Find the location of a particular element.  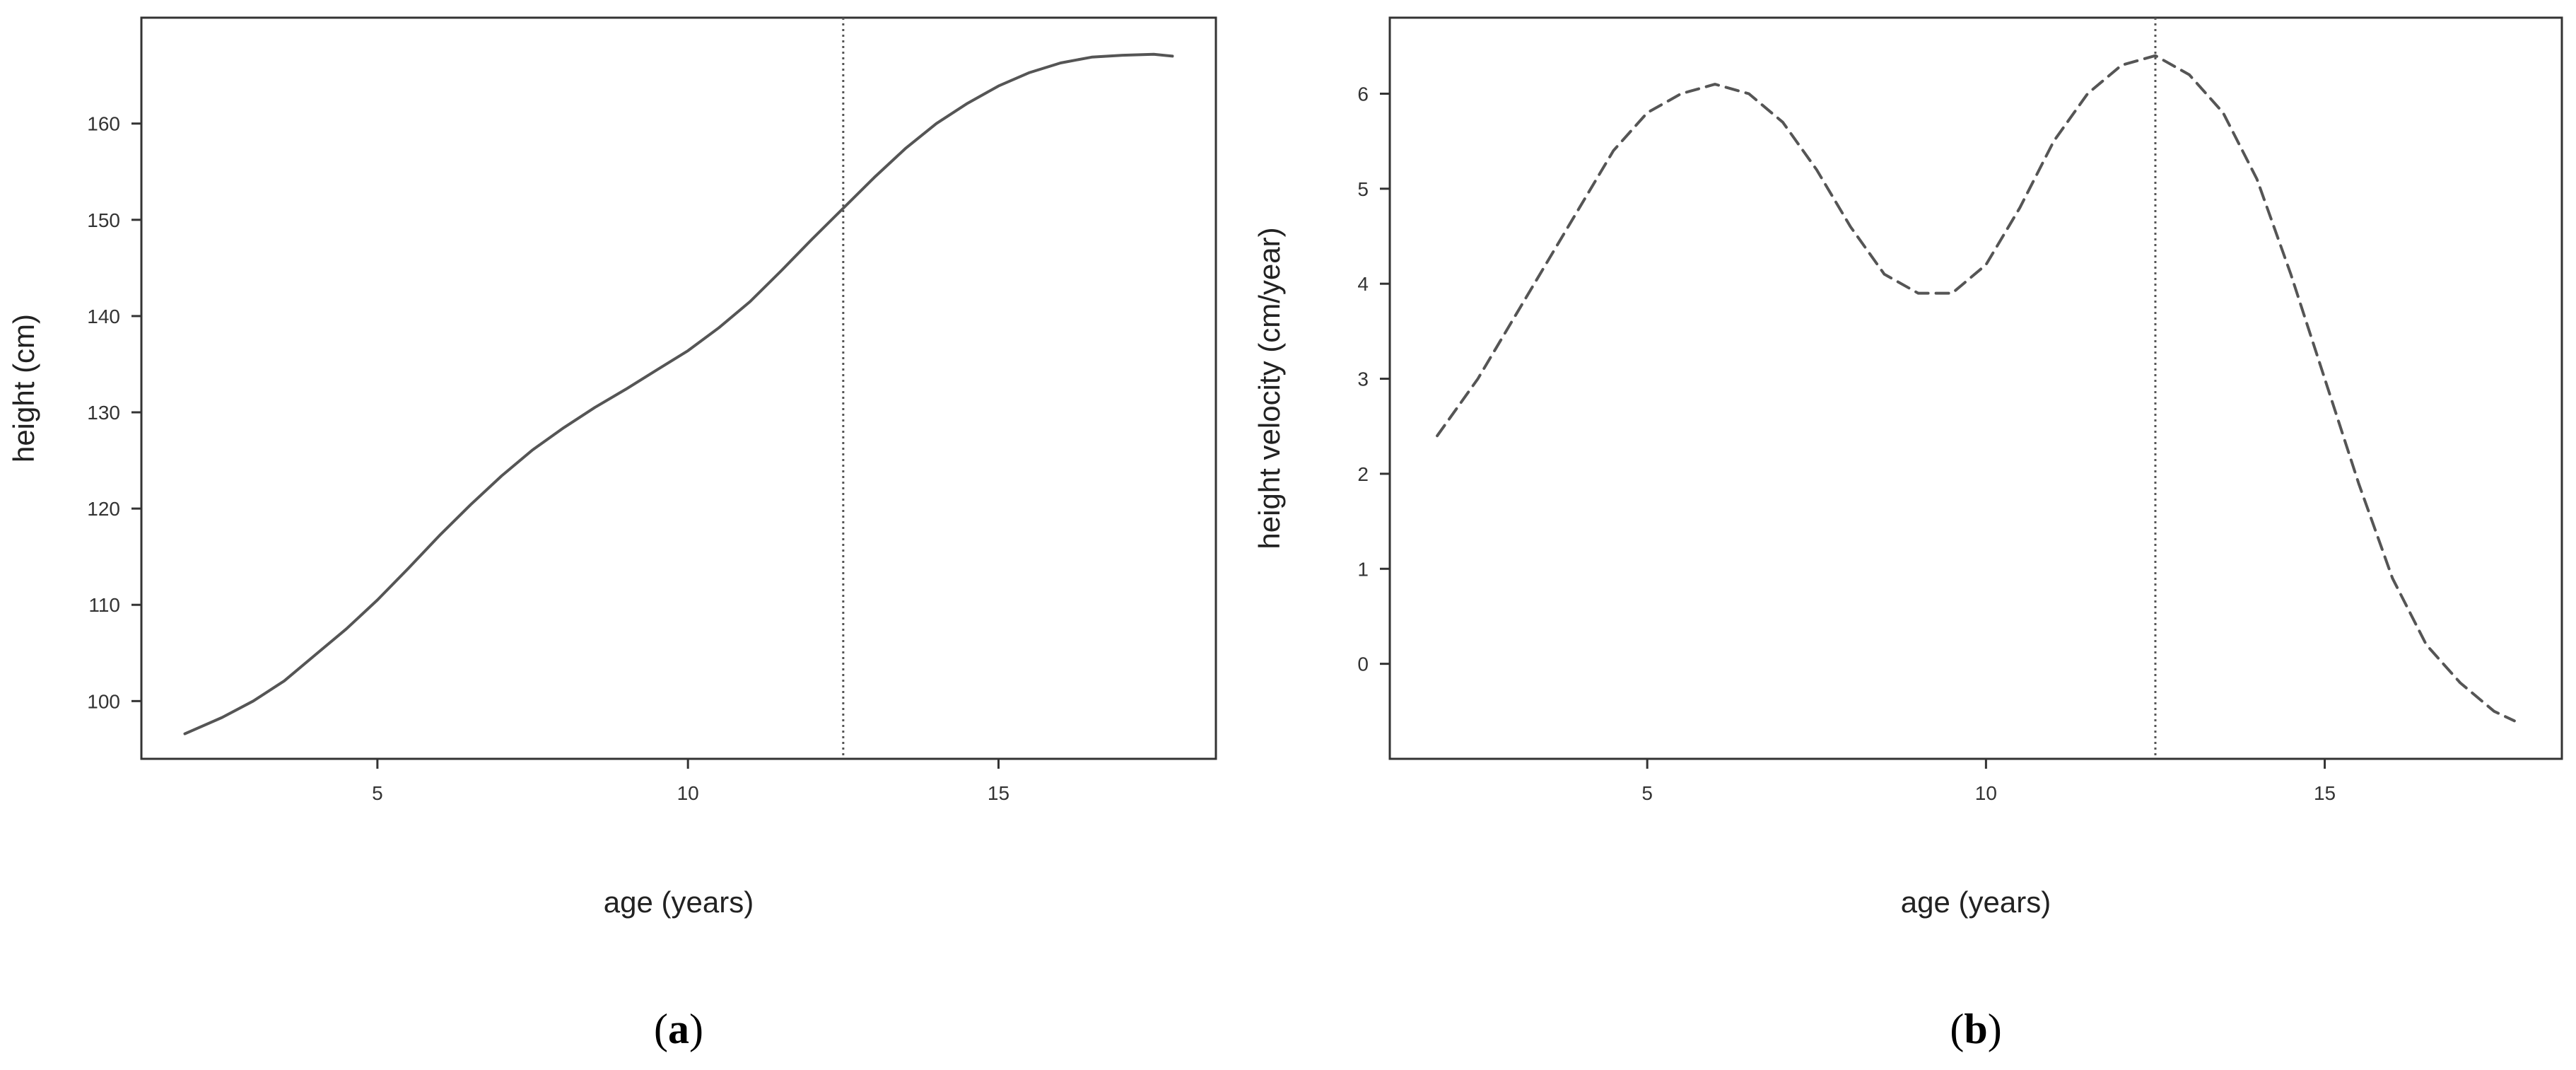

y-tick-label: 140 is located at coordinates (103, 316).